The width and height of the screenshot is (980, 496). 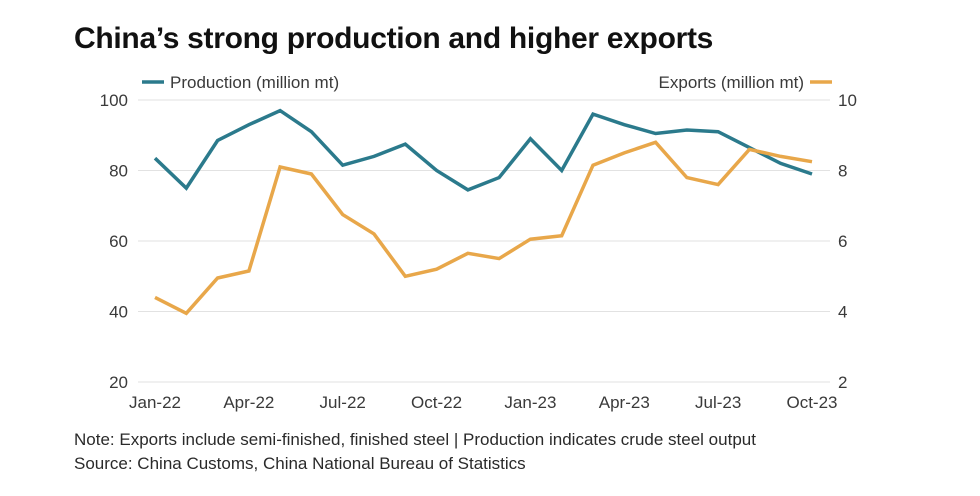 I want to click on y-left-tick-label: 60, so click(x=118, y=241).